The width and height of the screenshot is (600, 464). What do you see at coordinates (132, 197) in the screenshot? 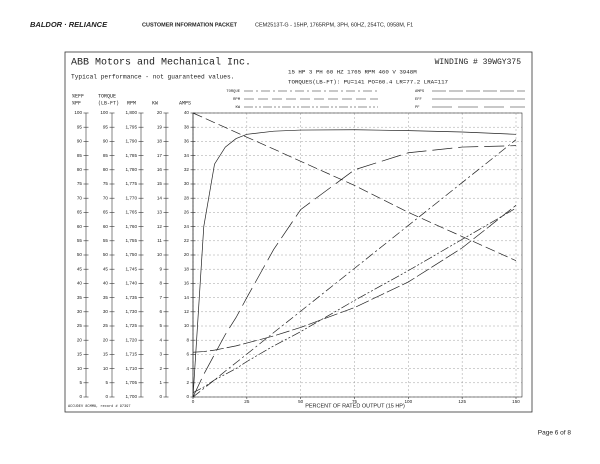
I see `y-tick-label: 1,770` at bounding box center [132, 197].